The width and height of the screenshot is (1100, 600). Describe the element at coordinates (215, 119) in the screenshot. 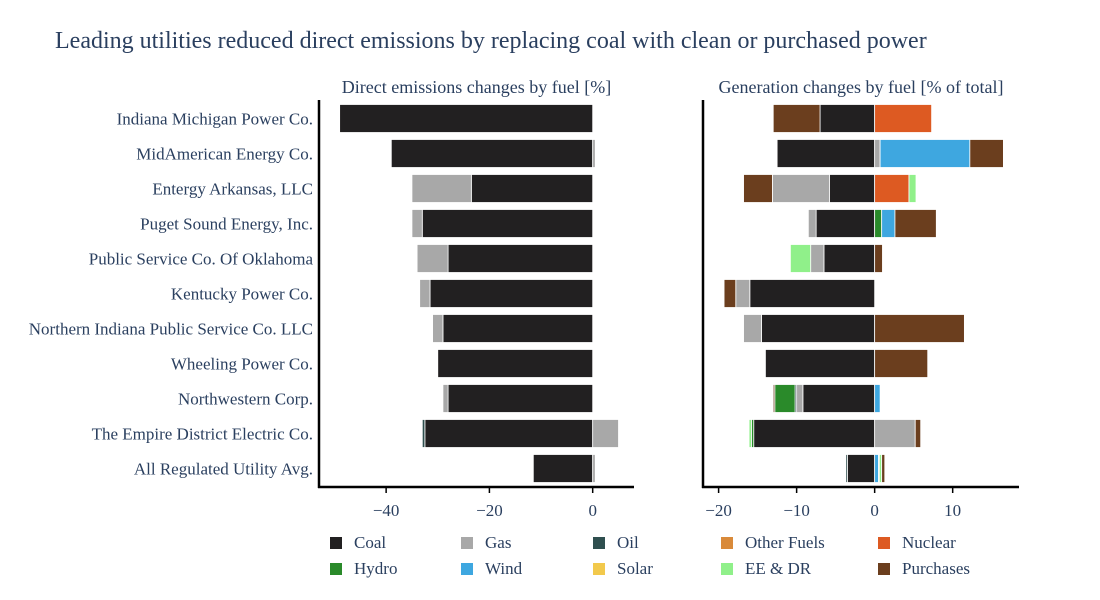

I see `category-label: Indiana Michigan Power Co.` at that location.